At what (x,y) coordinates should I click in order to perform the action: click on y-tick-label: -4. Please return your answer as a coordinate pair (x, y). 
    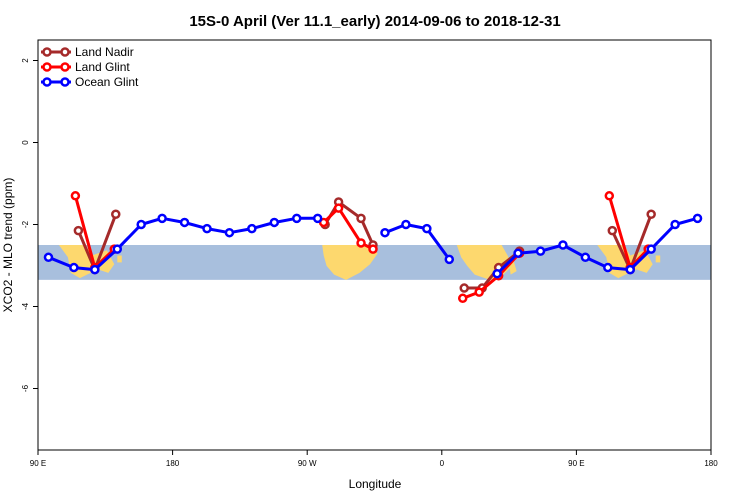
    Looking at the image, I should click on (25, 306).